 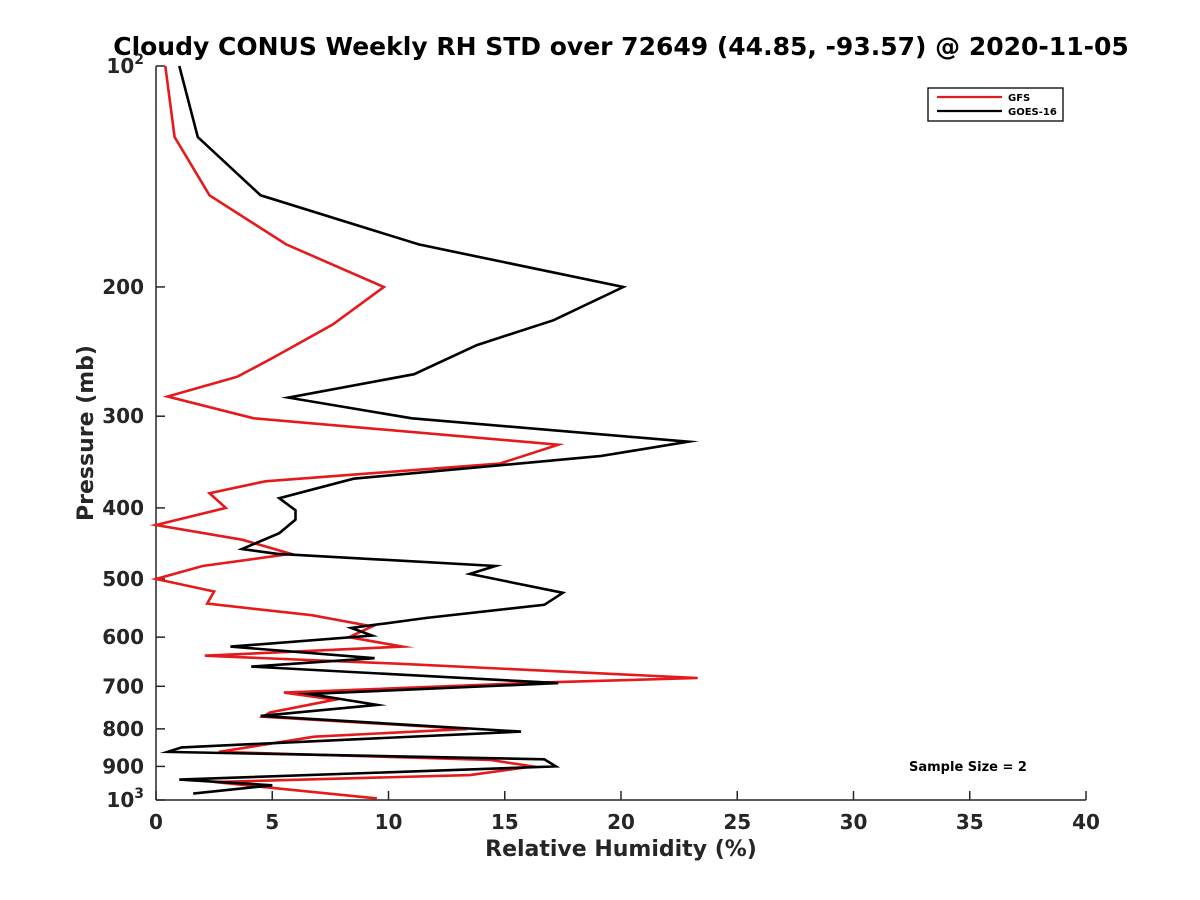 What do you see at coordinates (123, 766) in the screenshot?
I see `y-tick-label: 900` at bounding box center [123, 766].